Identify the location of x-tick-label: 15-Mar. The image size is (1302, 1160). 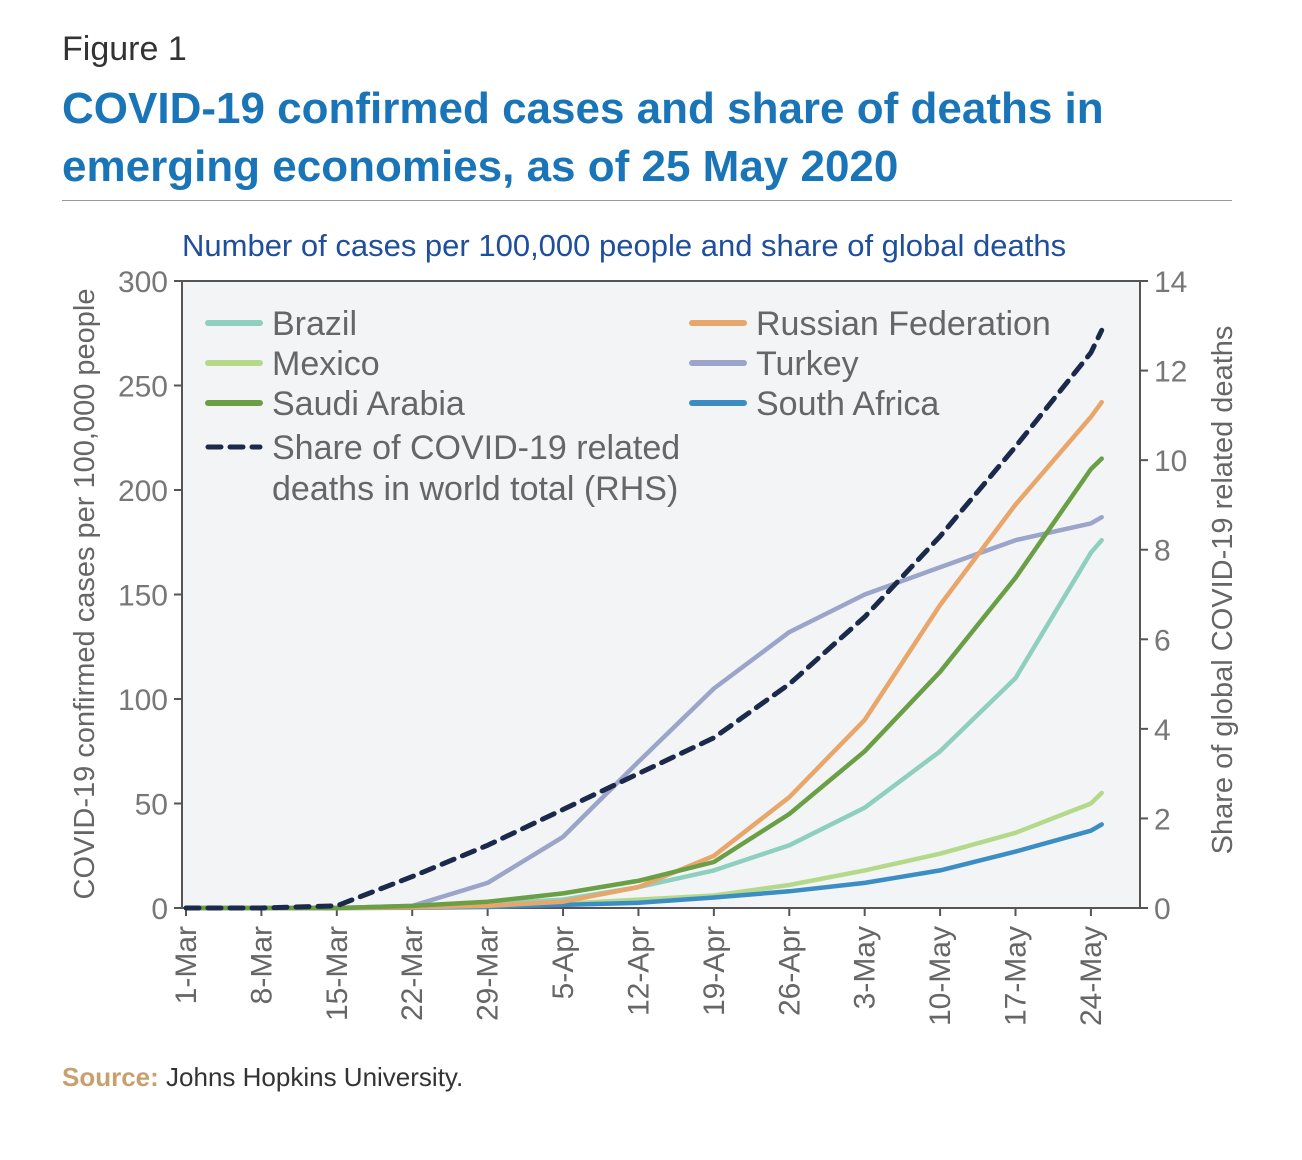
(337, 973).